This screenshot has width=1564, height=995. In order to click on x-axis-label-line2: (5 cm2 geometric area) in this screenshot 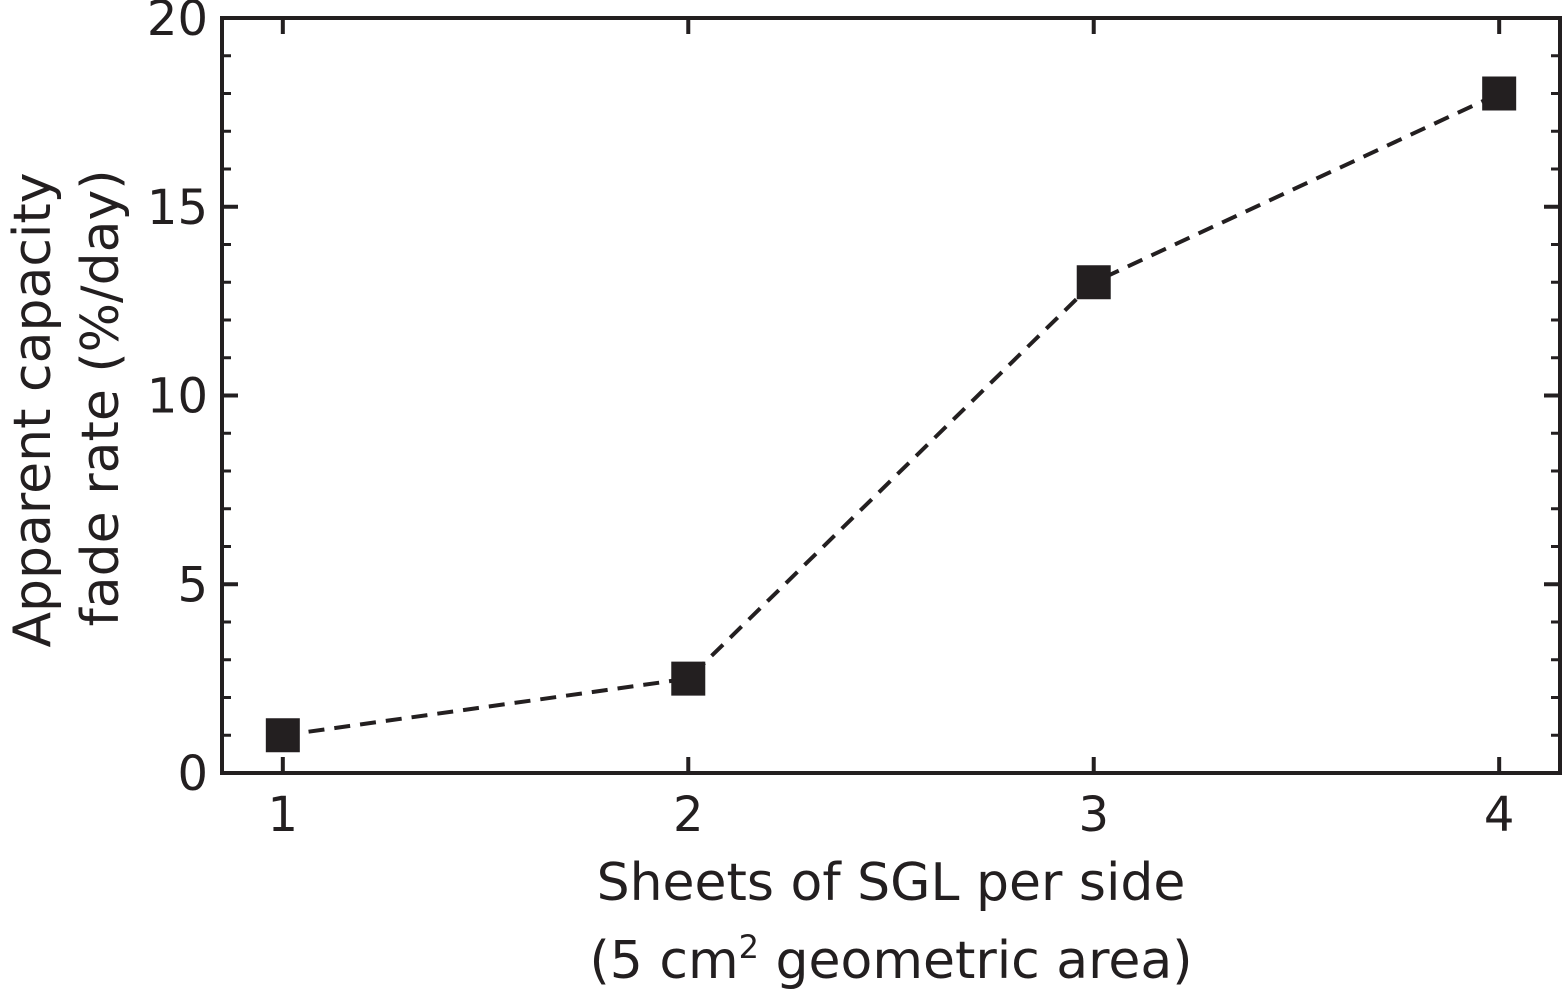, I will do `click(890, 959)`.